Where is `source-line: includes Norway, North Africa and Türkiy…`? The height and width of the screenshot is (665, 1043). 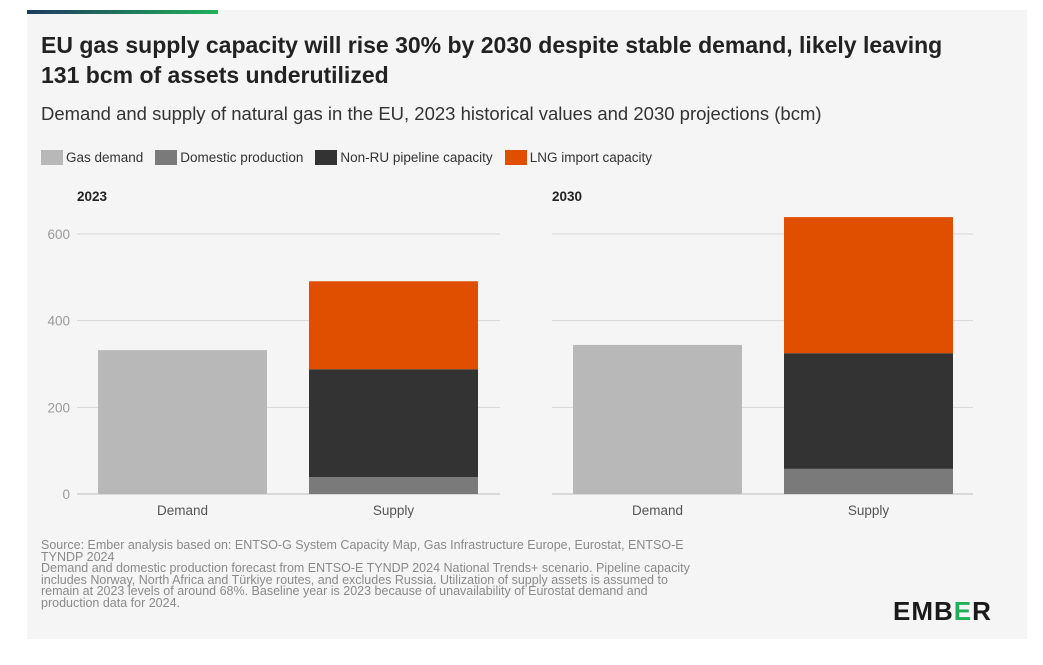
source-line: includes Norway, North Africa and Türkiy… is located at coordinates (354, 579).